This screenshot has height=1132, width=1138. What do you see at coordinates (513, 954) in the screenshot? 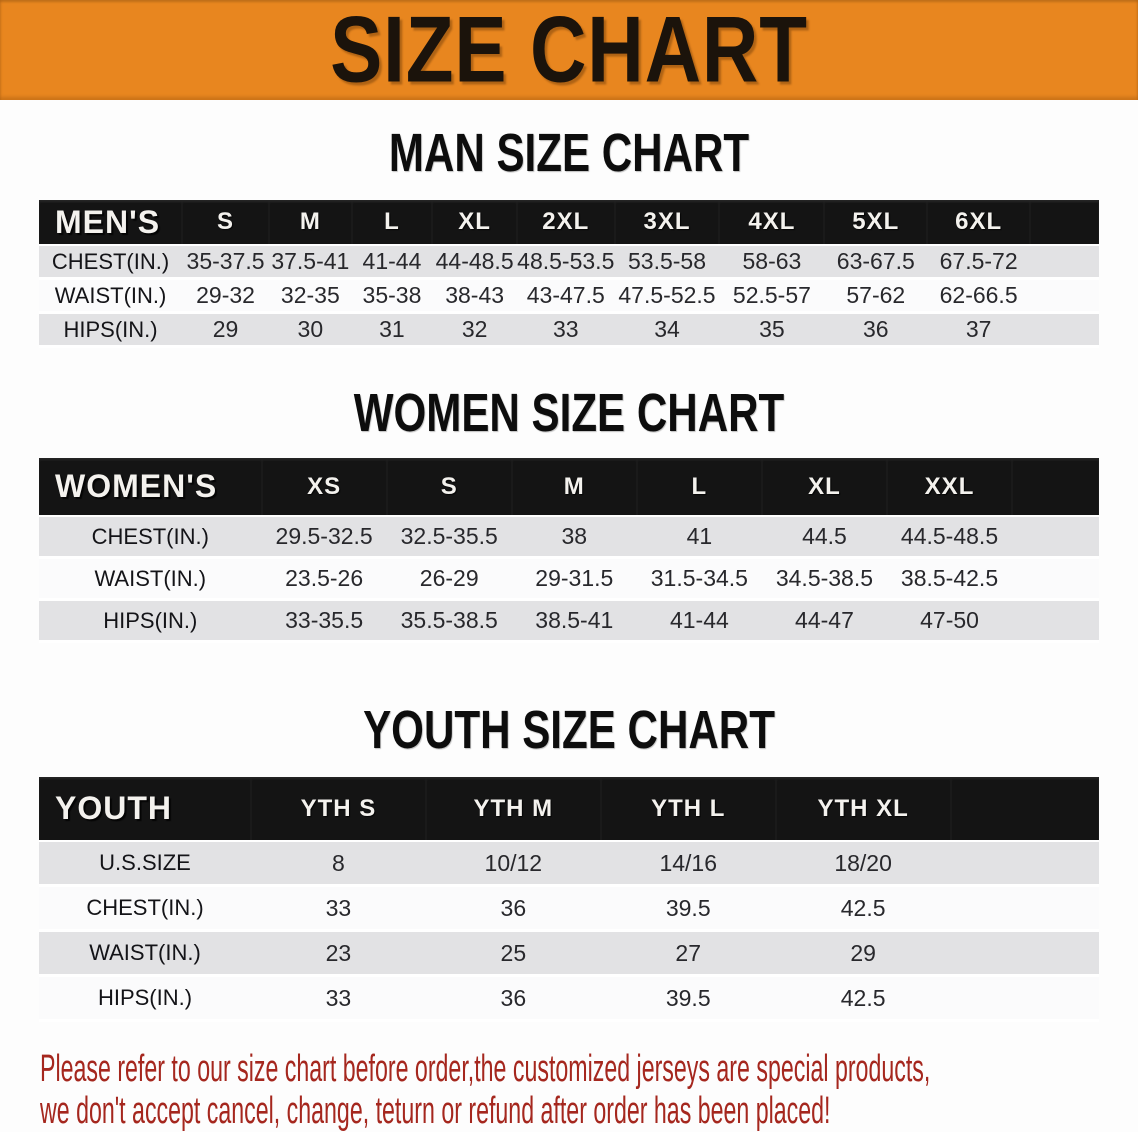
I see `measure-value-cell: 25` at bounding box center [513, 954].